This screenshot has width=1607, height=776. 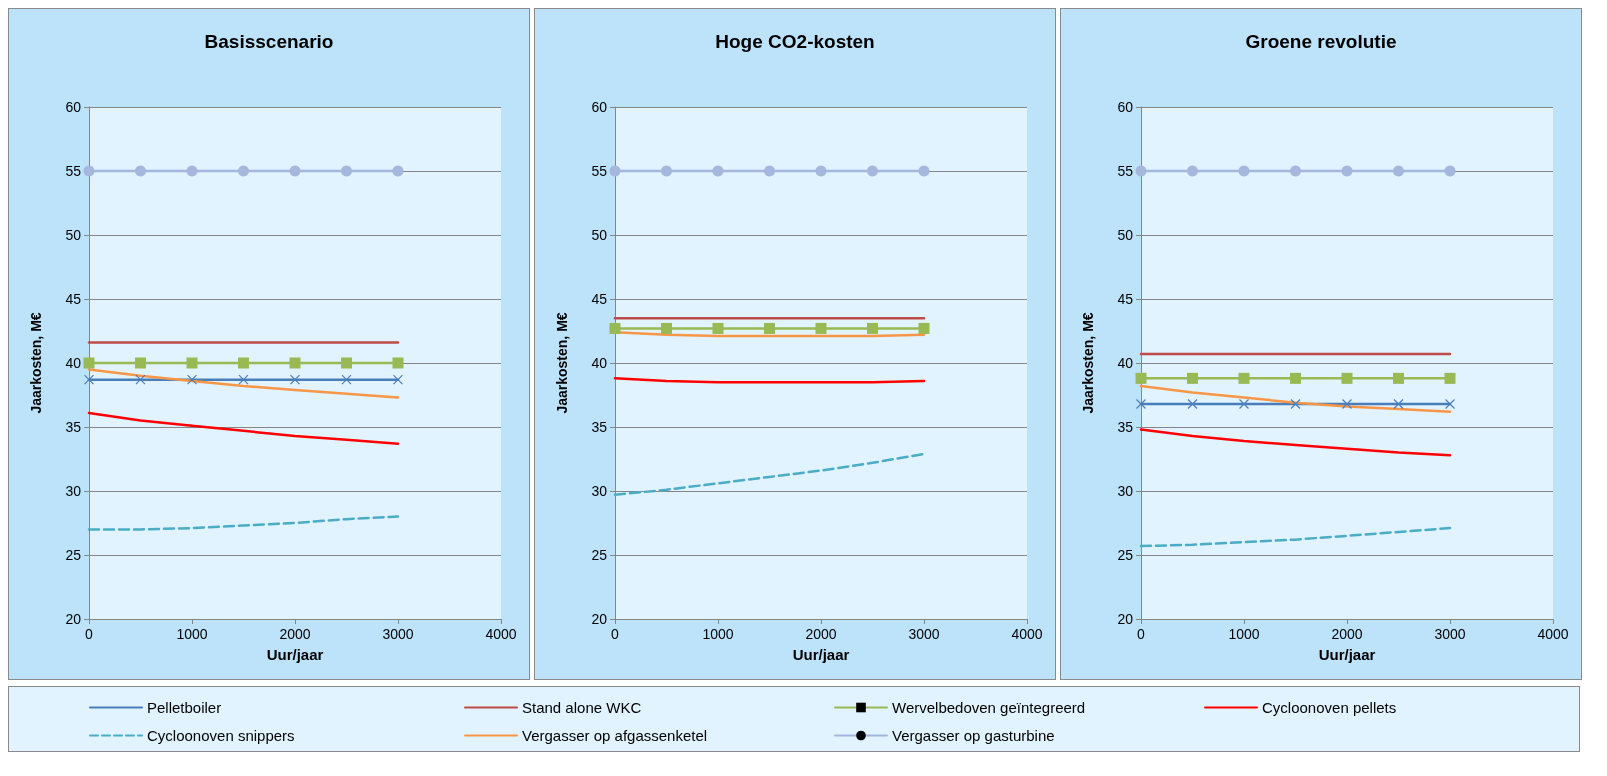 What do you see at coordinates (582, 707) in the screenshot?
I see `legend-label: Stand alone WKC` at bounding box center [582, 707].